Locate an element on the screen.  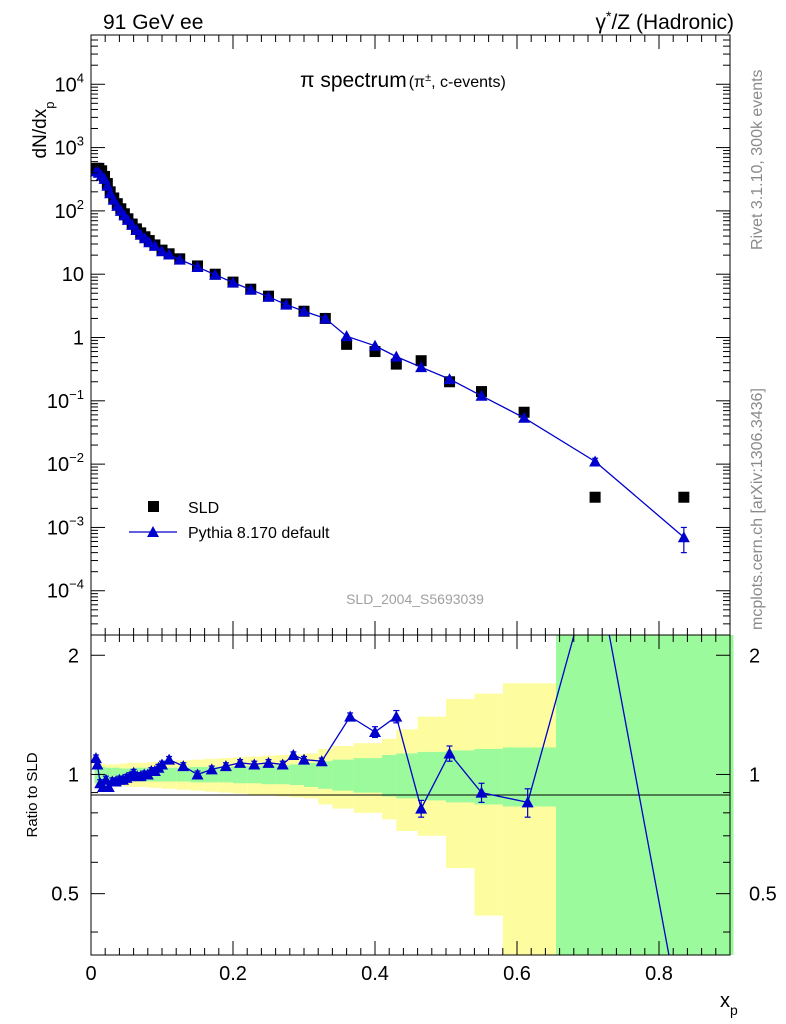
ratio-ytick-label-right-2: 2 is located at coordinates (754, 656).